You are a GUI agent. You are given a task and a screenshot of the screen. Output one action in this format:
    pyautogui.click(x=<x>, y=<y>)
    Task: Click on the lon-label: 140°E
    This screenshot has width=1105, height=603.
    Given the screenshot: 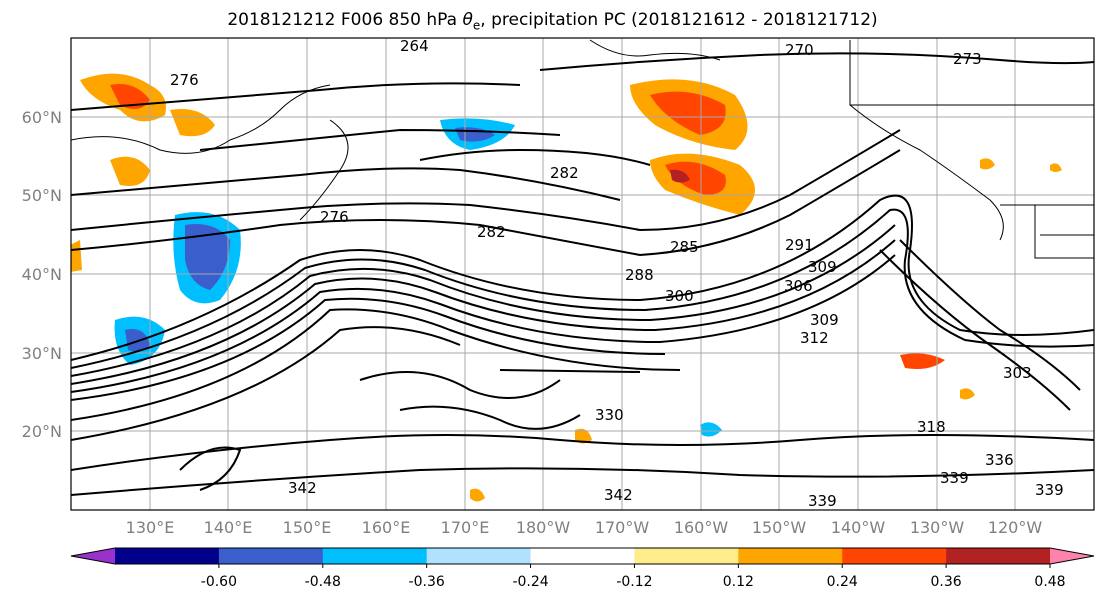 What is the action you would take?
    pyautogui.click(x=228, y=527)
    